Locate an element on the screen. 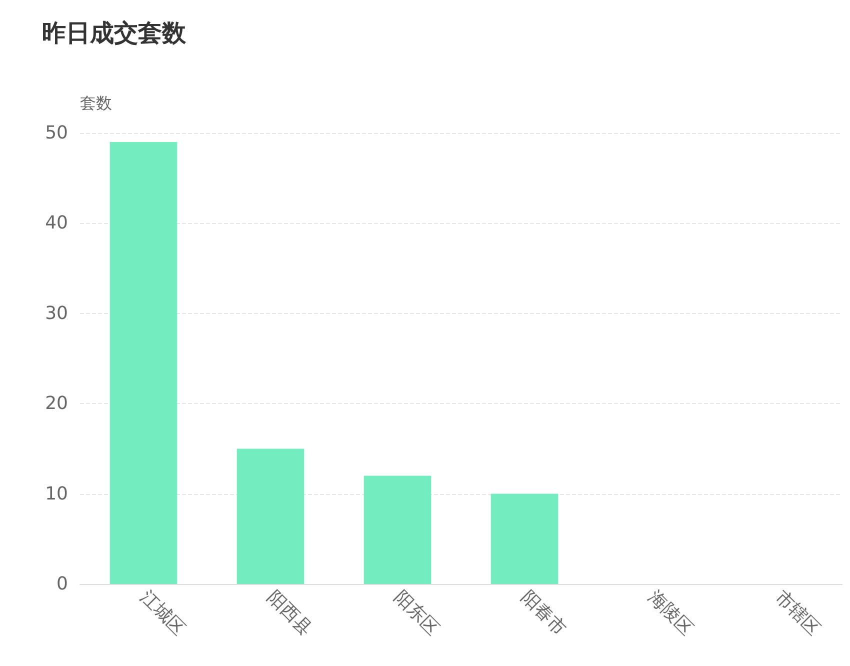 This screenshot has height=666, width=850. y-tick-label: 20 is located at coordinates (56, 403).